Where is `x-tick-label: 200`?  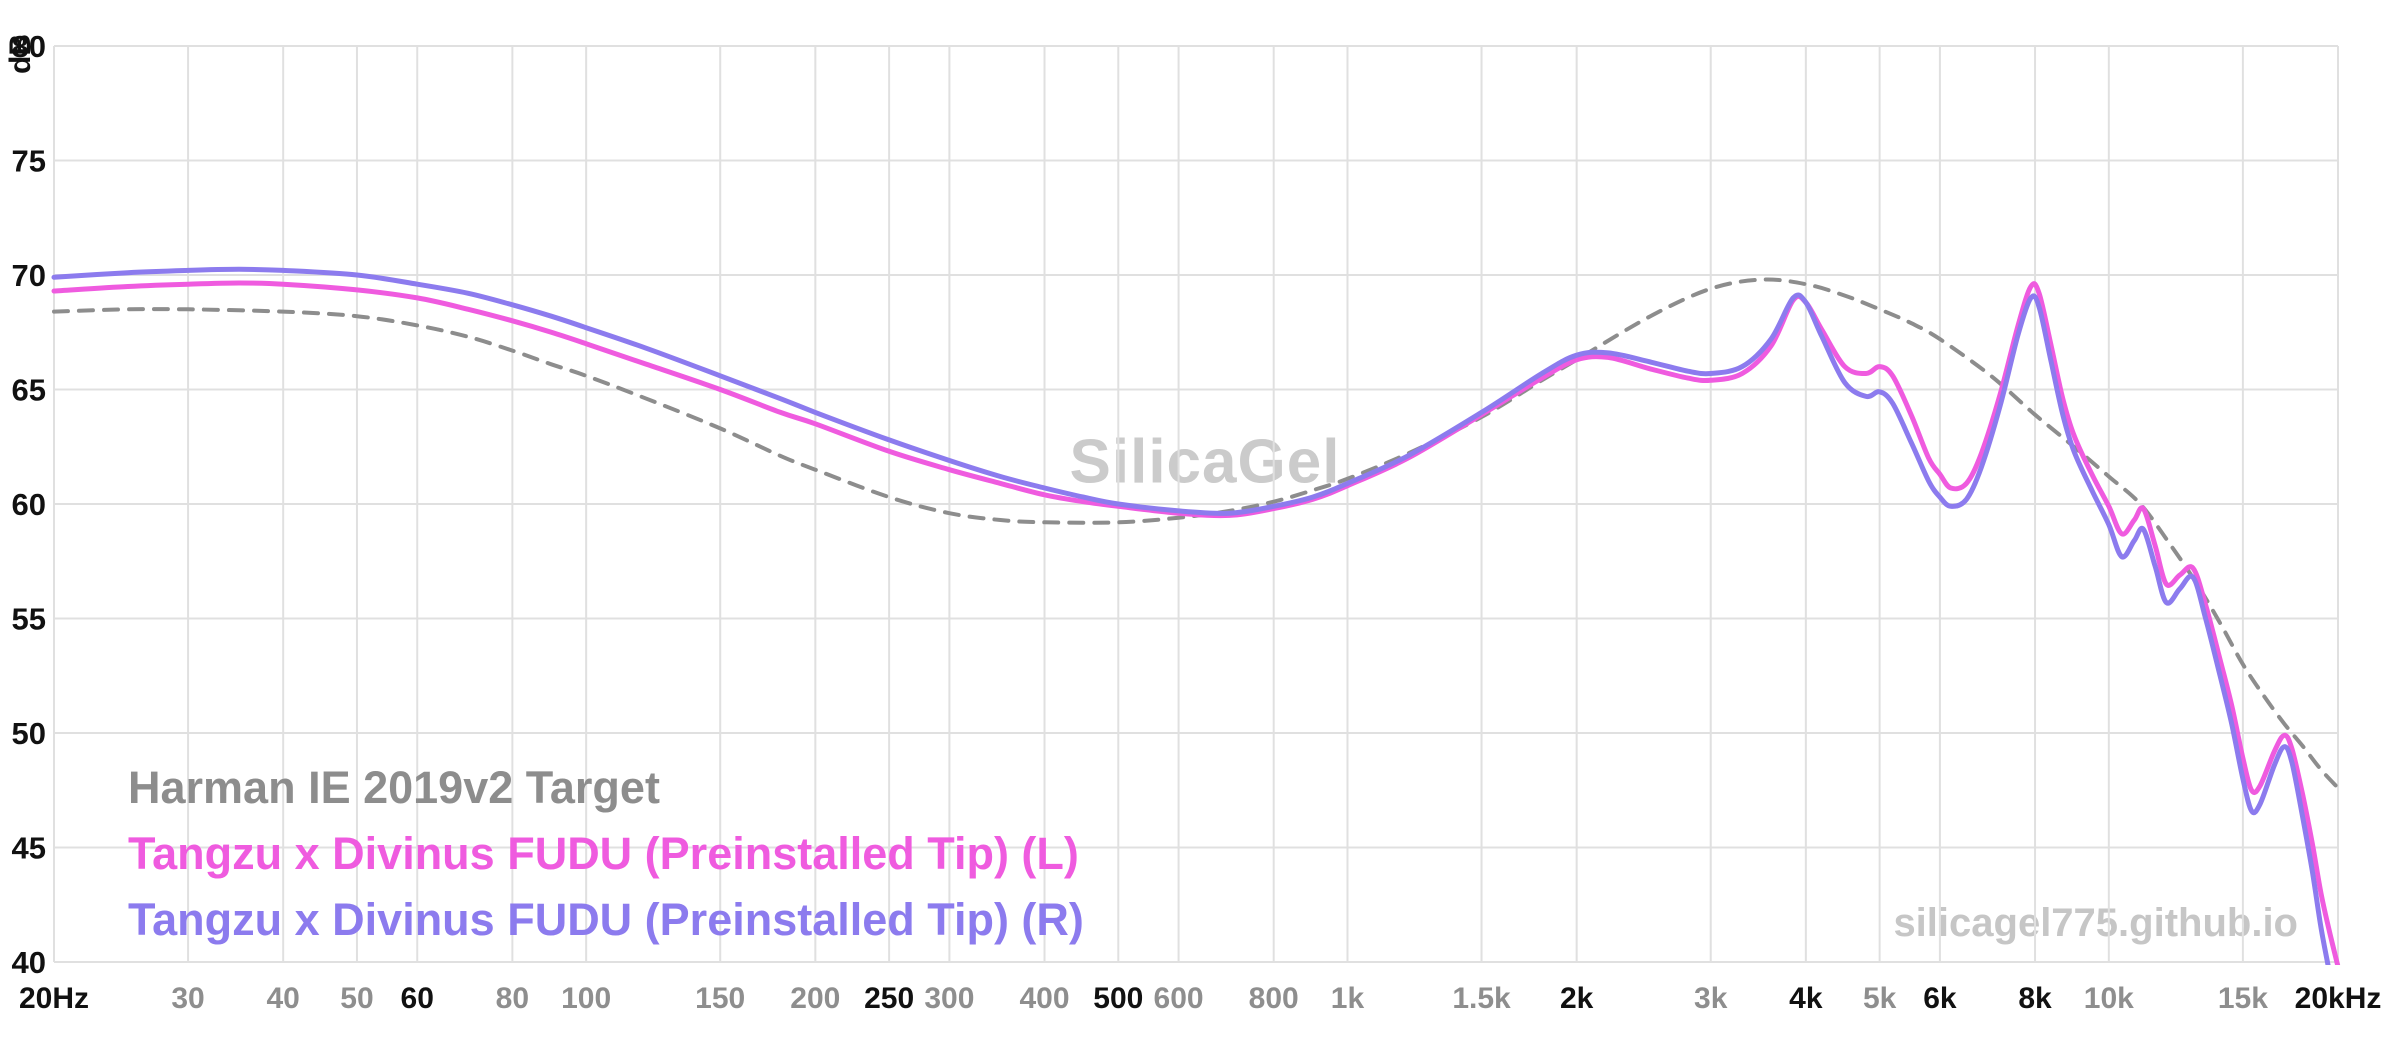 x-tick-label: 200 is located at coordinates (815, 998).